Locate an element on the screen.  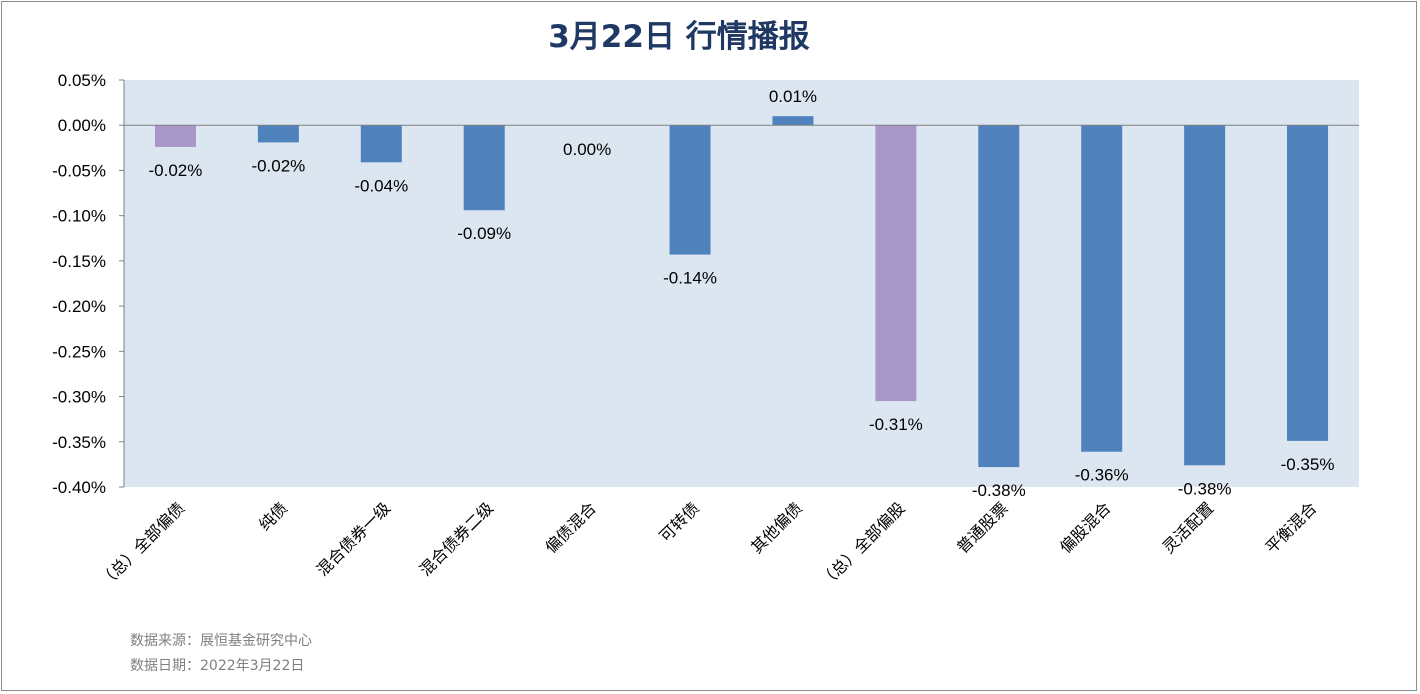
data-label: -0.31% is located at coordinates (896, 424).